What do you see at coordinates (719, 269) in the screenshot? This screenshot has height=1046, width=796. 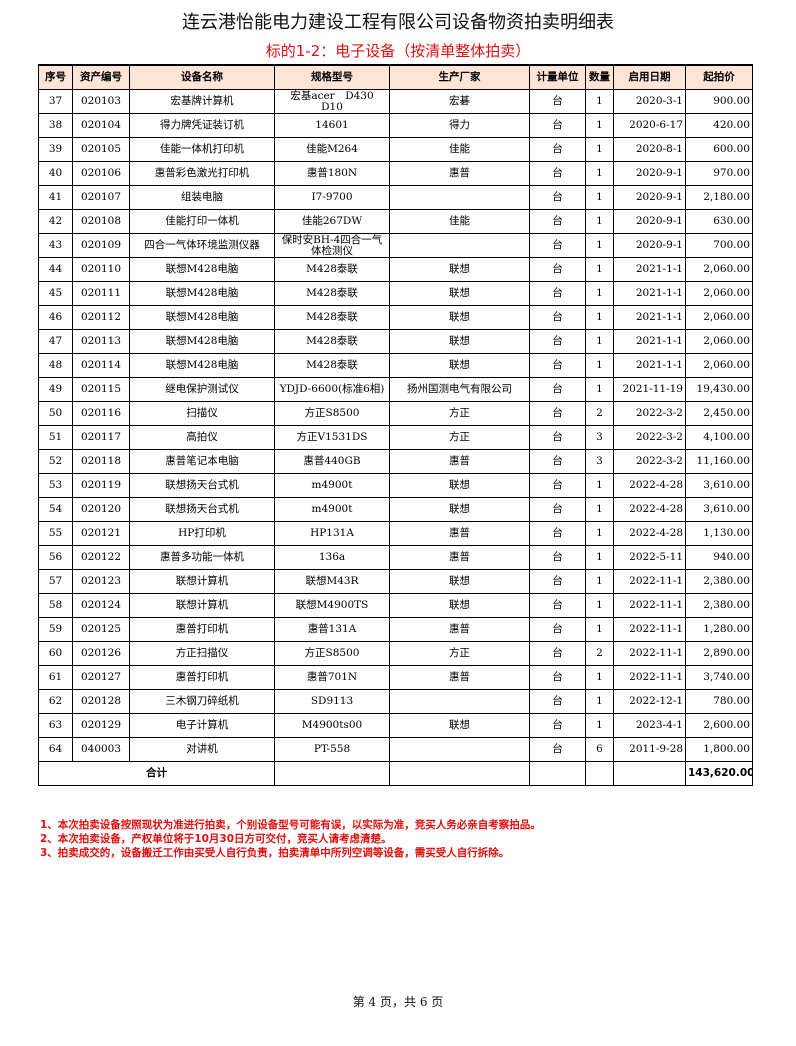 I see `table-cell: 2,060.00` at bounding box center [719, 269].